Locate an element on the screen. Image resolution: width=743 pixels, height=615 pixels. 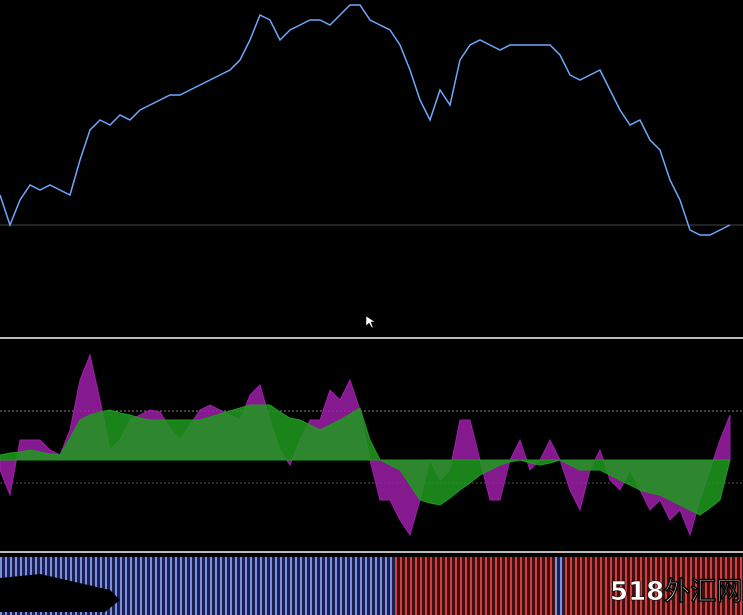
redaction is located at coordinates (60, 593).